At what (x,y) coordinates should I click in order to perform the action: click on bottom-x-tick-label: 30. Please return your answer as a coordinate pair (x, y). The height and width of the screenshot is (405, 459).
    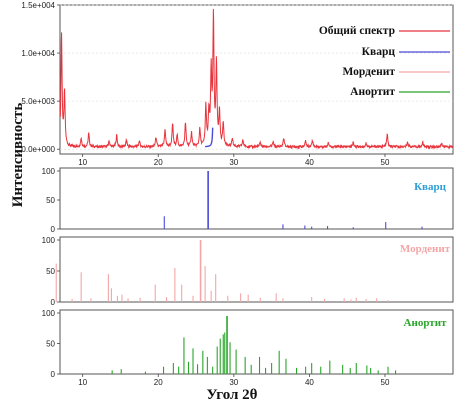
    Looking at the image, I should click on (233, 382).